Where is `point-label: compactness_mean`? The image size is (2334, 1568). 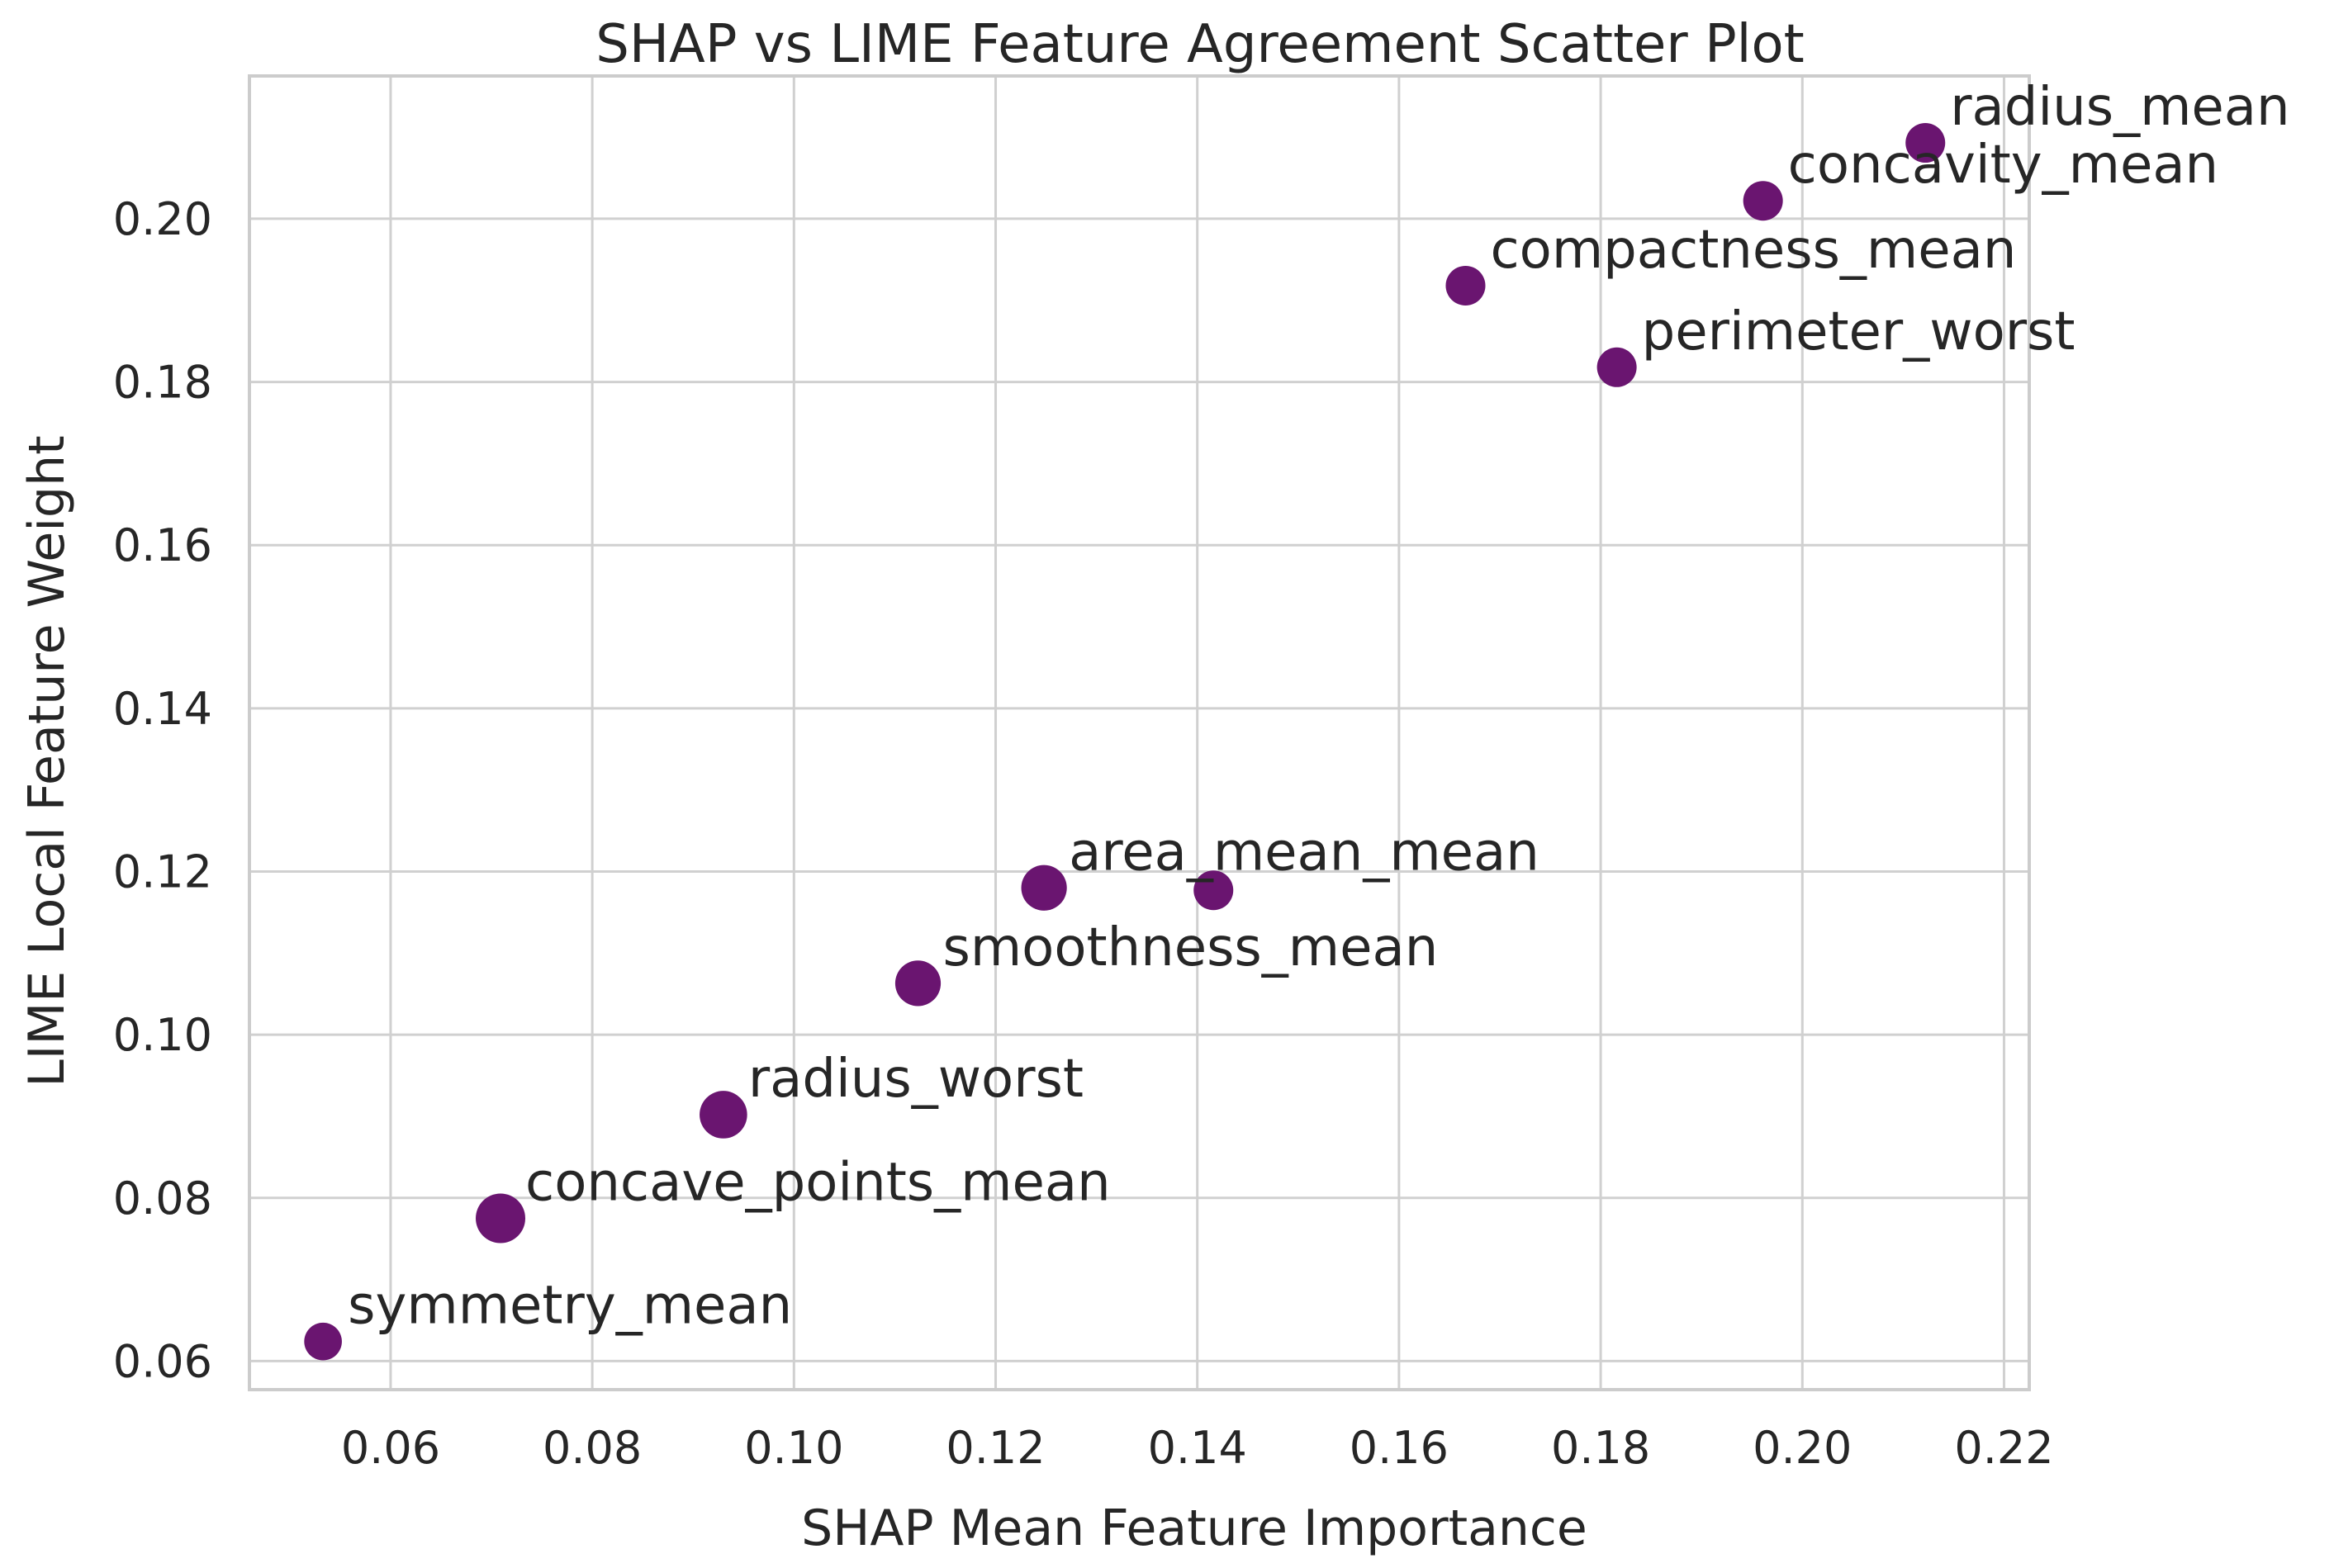 point-label: compactness_mean is located at coordinates (1753, 250).